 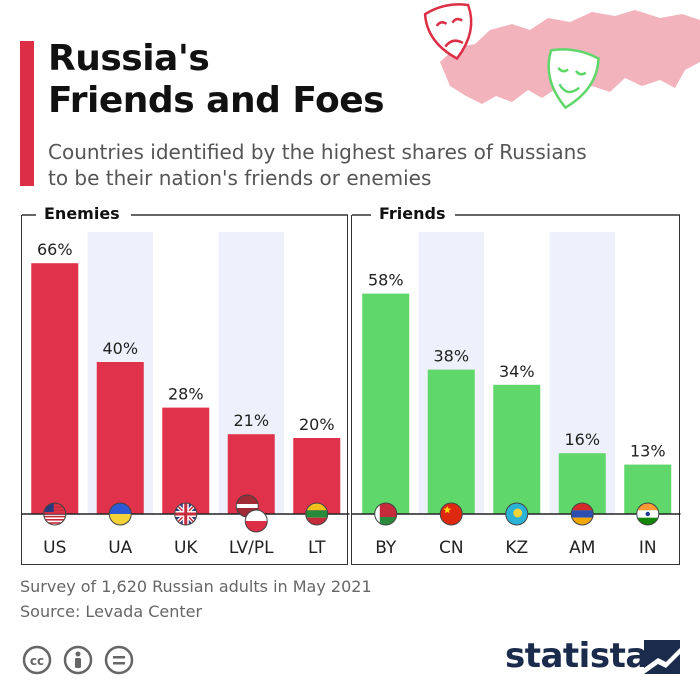 I want to click on statista-logo-icon, so click(x=662, y=657).